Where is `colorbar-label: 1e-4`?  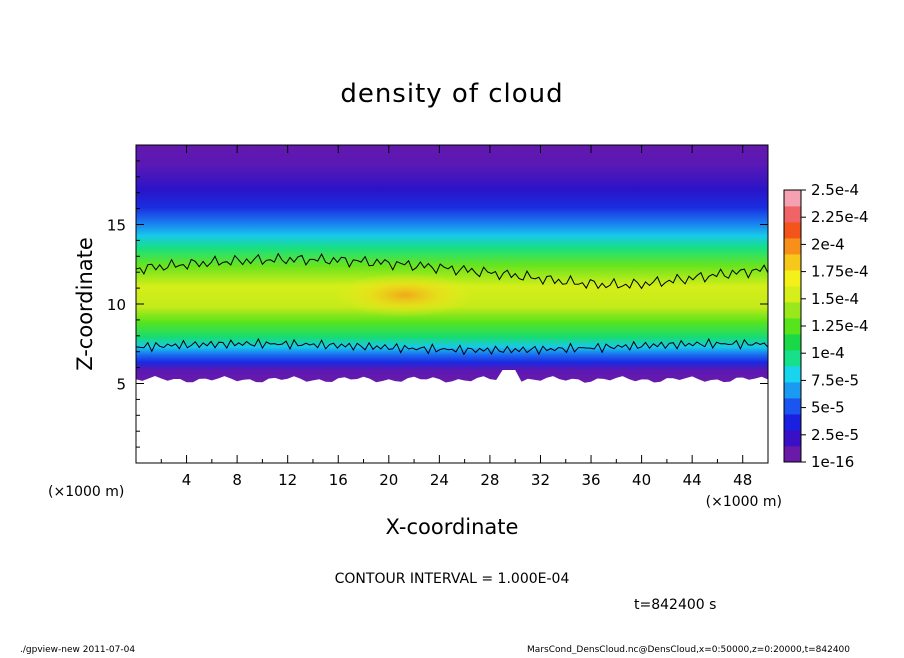 colorbar-label: 1e-4 is located at coordinates (828, 353).